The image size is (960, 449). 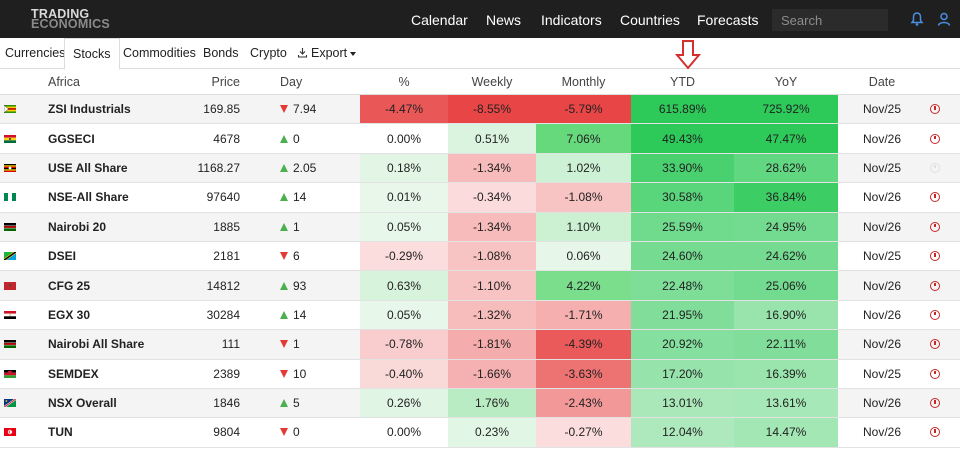 I want to click on header-weekly: Weekly, so click(x=492, y=81).